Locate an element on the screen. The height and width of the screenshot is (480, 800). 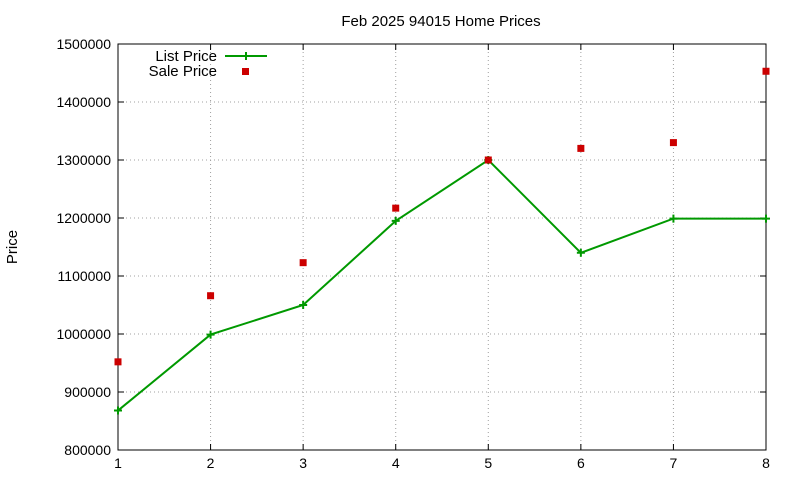
y-tick-label: 1000000 is located at coordinates (83, 334).